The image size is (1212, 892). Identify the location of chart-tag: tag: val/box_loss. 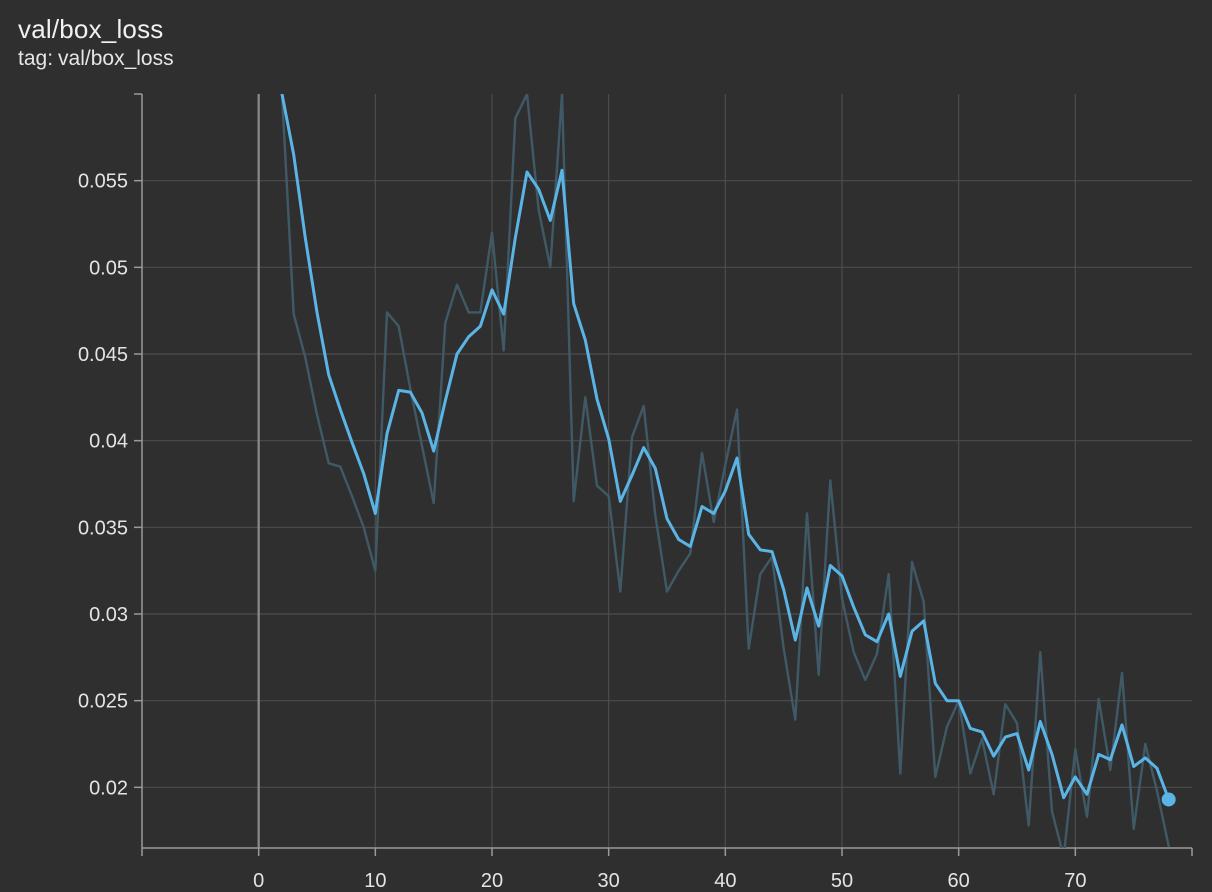
(96, 59).